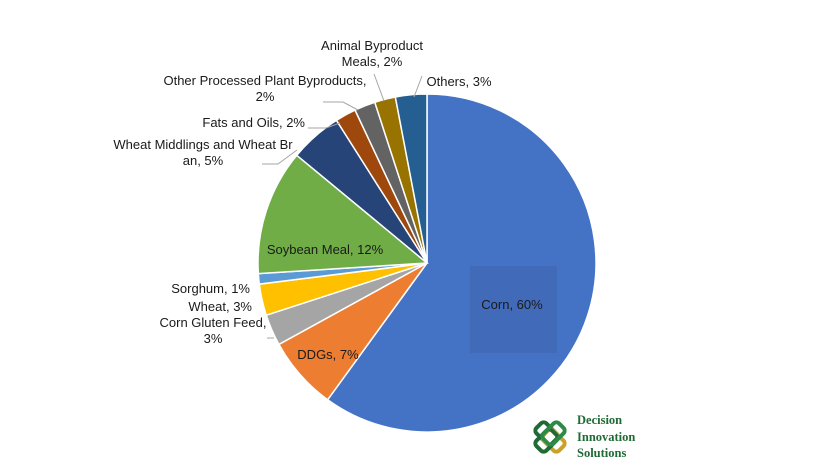 The height and width of the screenshot is (462, 820). I want to click on slice-label: Fats and Oils, 2%, so click(253, 122).